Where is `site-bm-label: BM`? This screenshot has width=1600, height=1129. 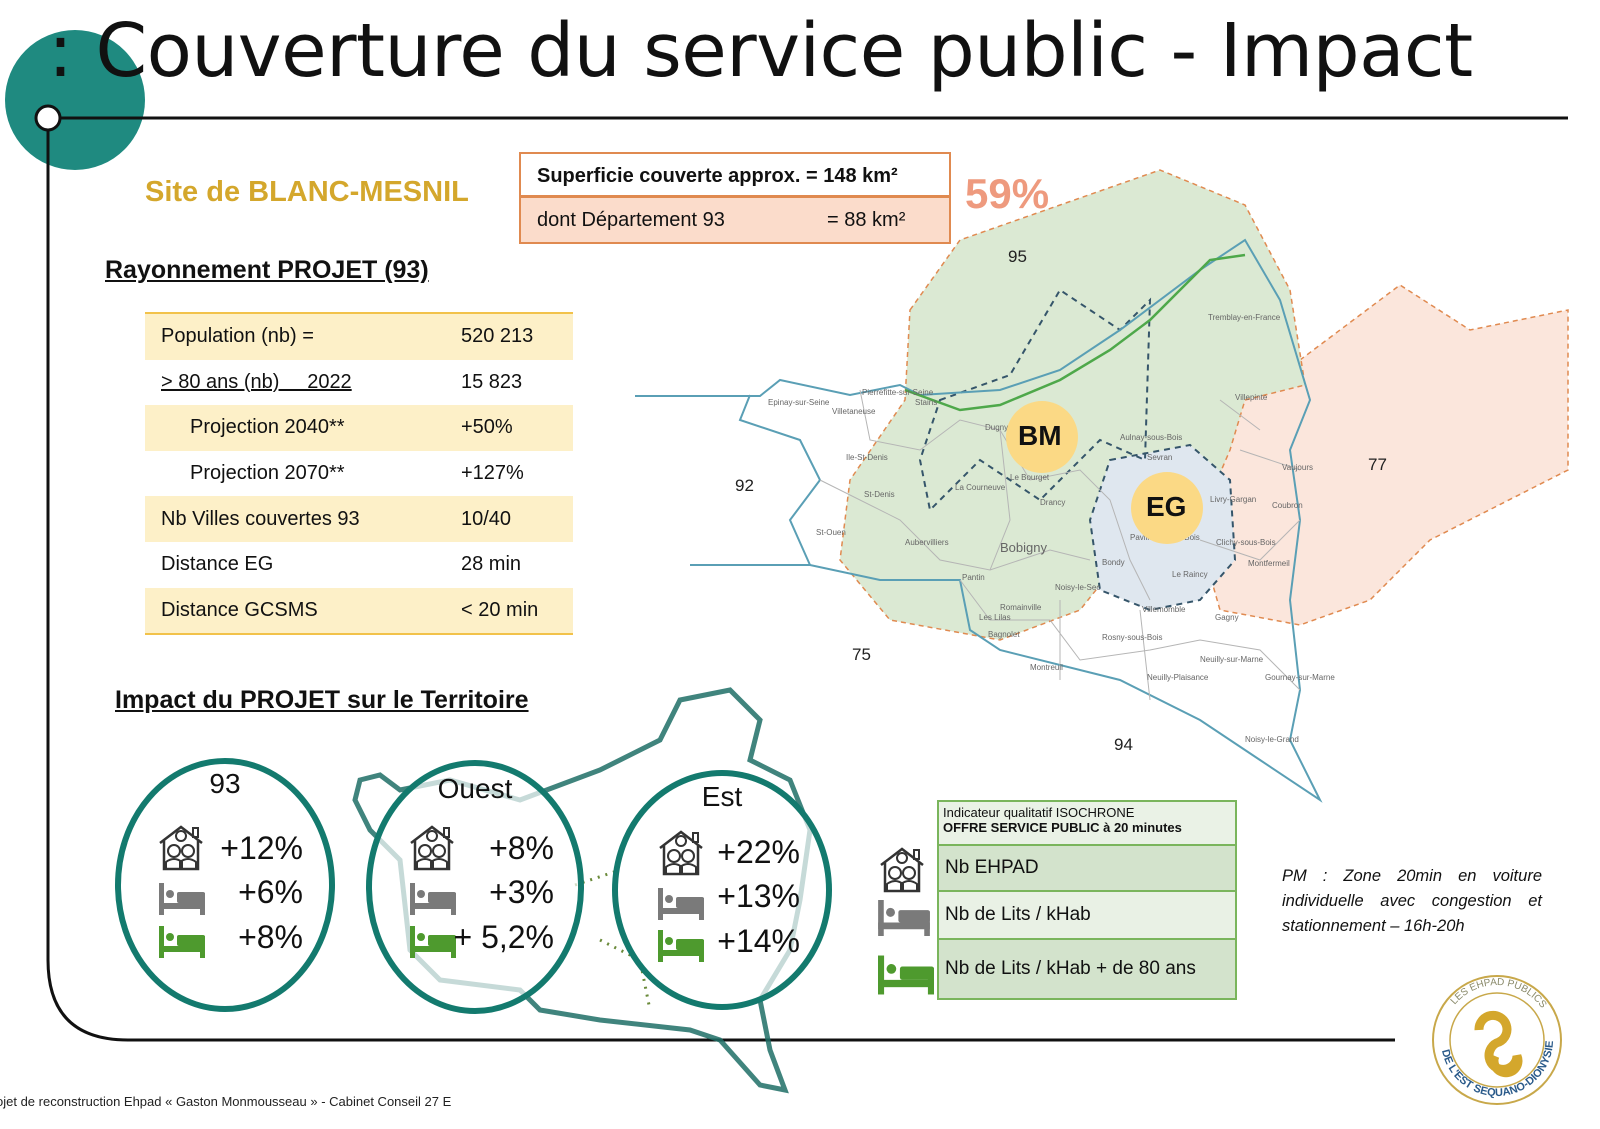
site-bm-label: BM is located at coordinates (1040, 435).